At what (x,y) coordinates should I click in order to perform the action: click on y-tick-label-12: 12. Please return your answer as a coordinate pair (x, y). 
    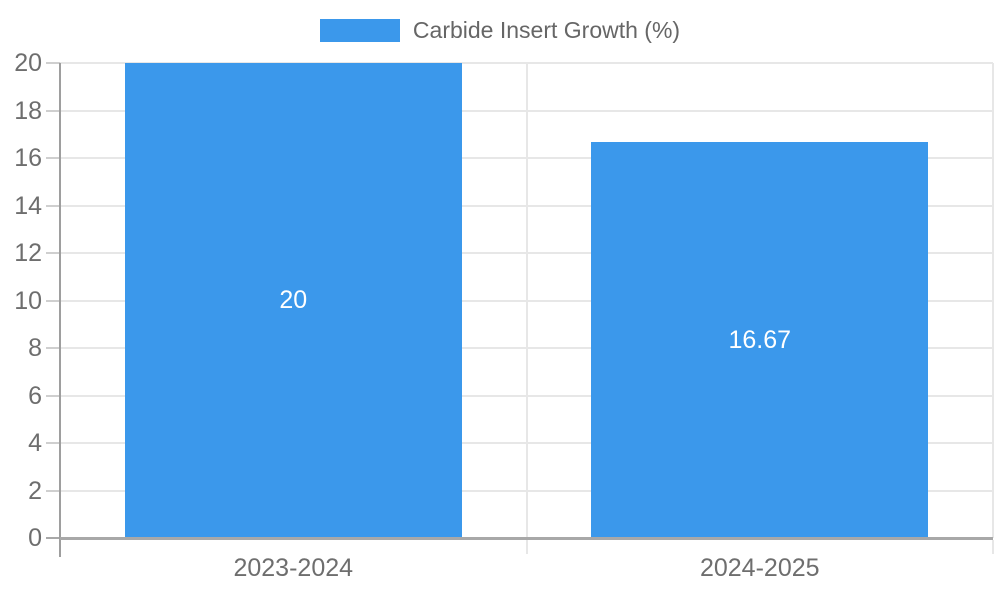
    Looking at the image, I should click on (28, 253).